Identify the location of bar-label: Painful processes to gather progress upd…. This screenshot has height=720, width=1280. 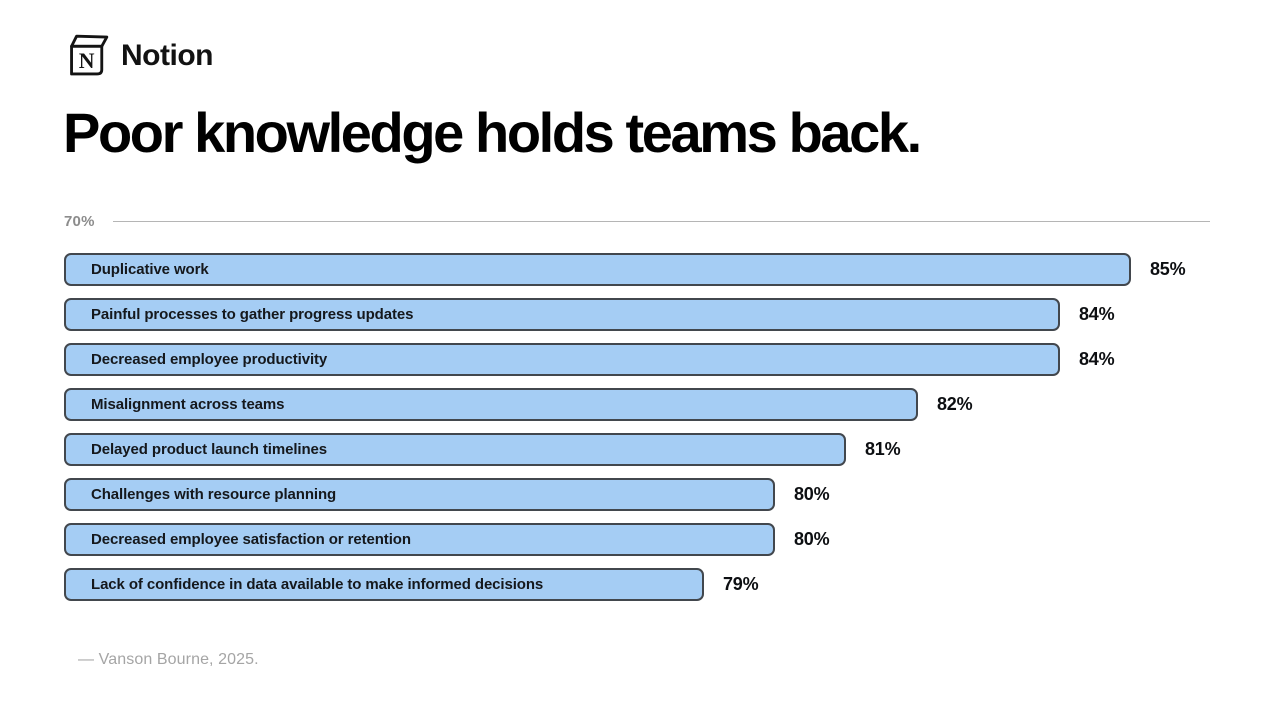
(252, 314).